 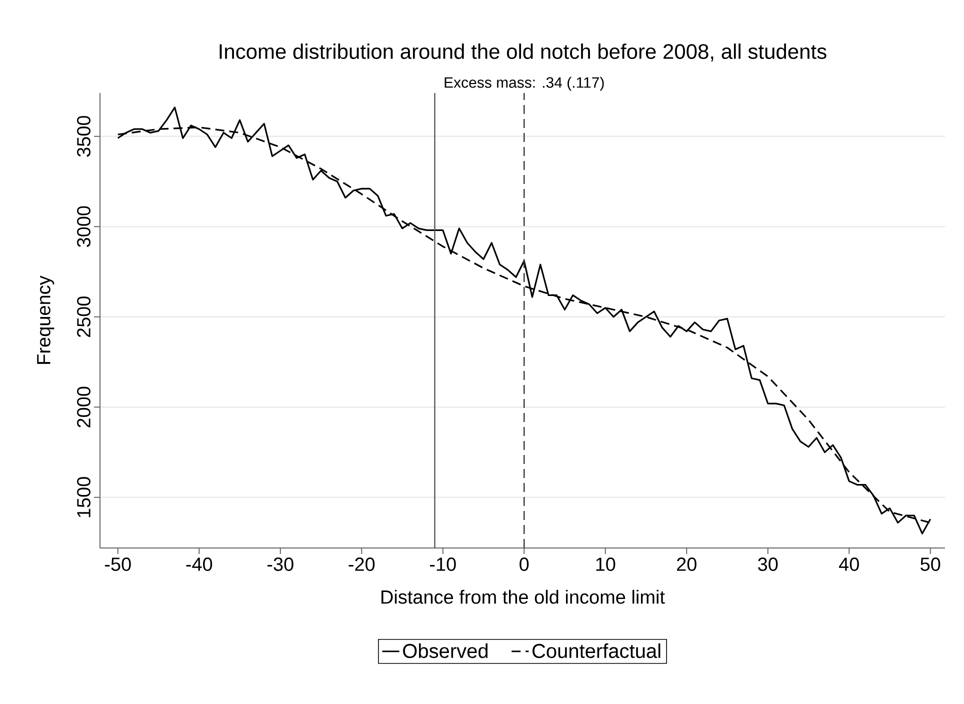 What do you see at coordinates (118, 564) in the screenshot?
I see `x-tick-label: -50` at bounding box center [118, 564].